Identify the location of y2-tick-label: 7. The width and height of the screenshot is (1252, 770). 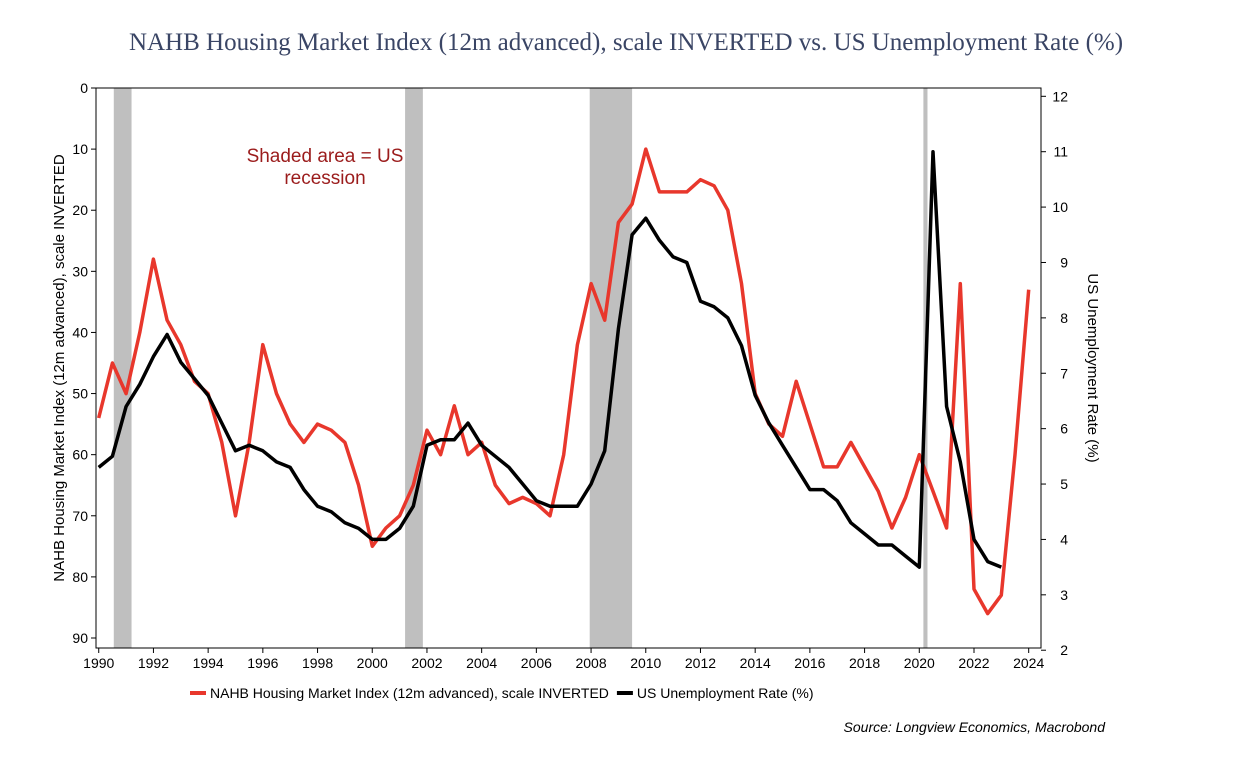
(1064, 373).